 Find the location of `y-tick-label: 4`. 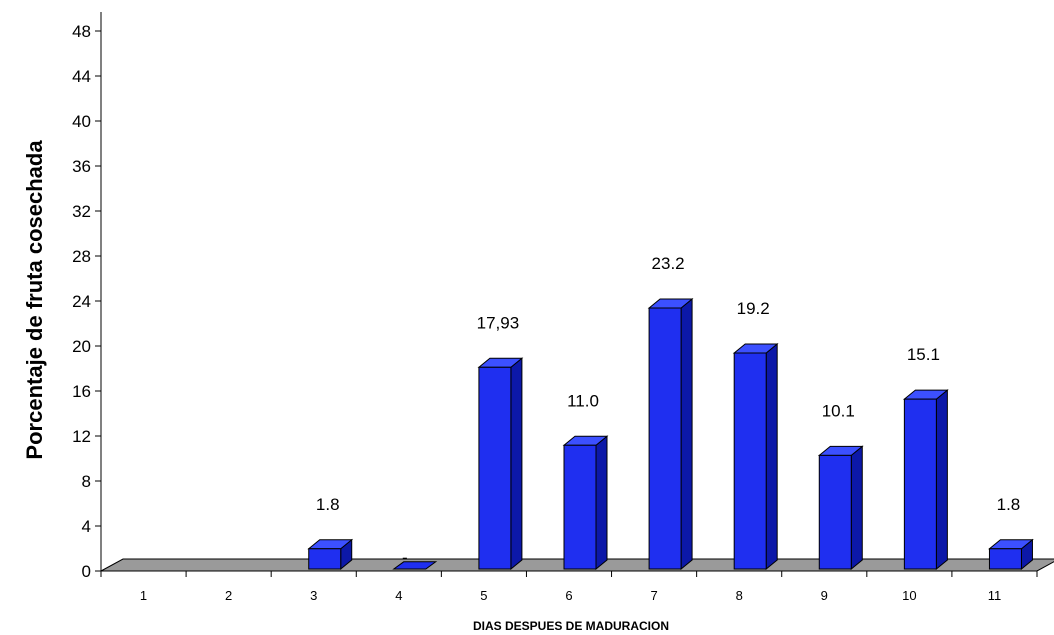

y-tick-label: 4 is located at coordinates (86, 526).